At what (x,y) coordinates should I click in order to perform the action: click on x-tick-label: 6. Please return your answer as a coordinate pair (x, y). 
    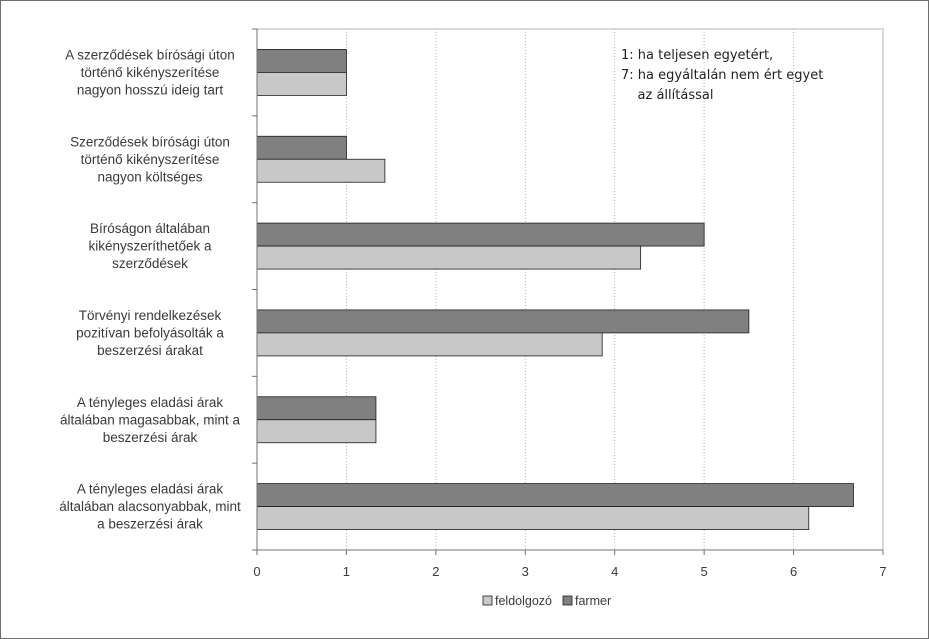
    Looking at the image, I should click on (793, 571).